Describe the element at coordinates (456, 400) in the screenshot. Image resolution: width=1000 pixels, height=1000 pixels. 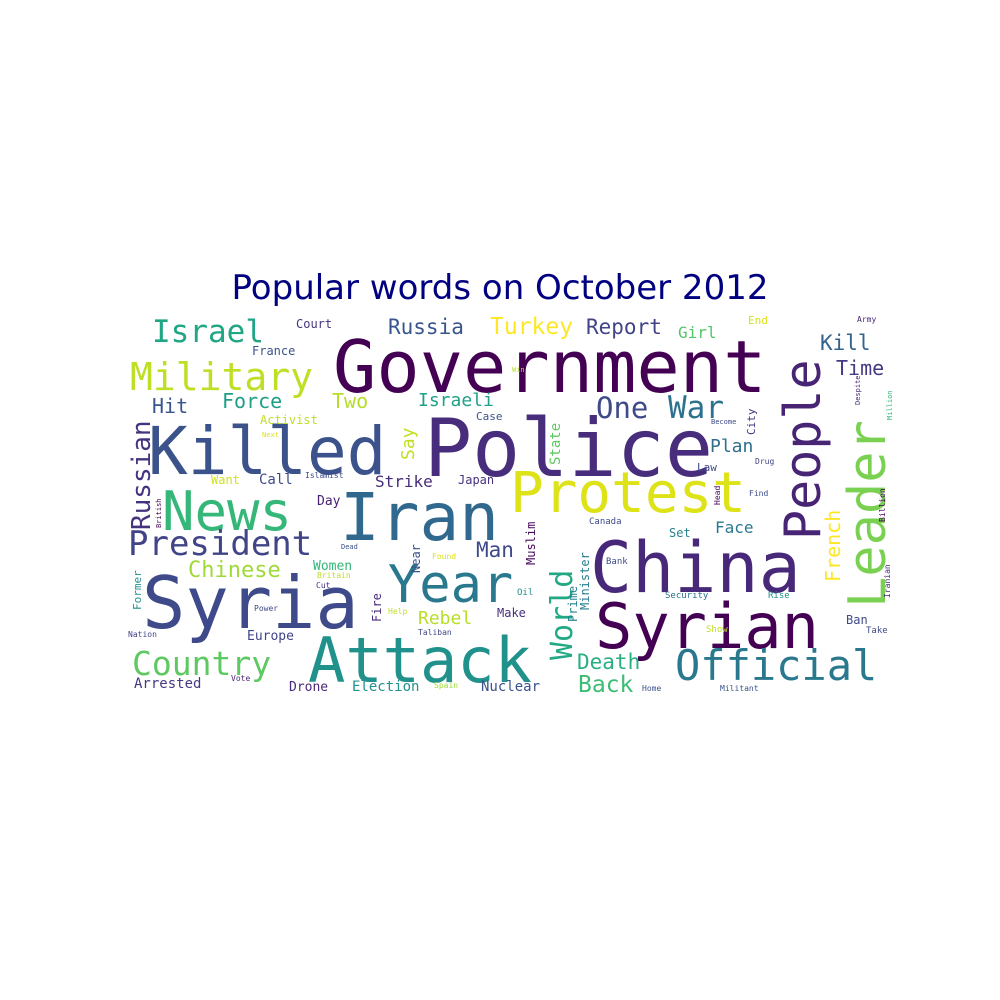
I see `word-israeli: Israeli` at that location.